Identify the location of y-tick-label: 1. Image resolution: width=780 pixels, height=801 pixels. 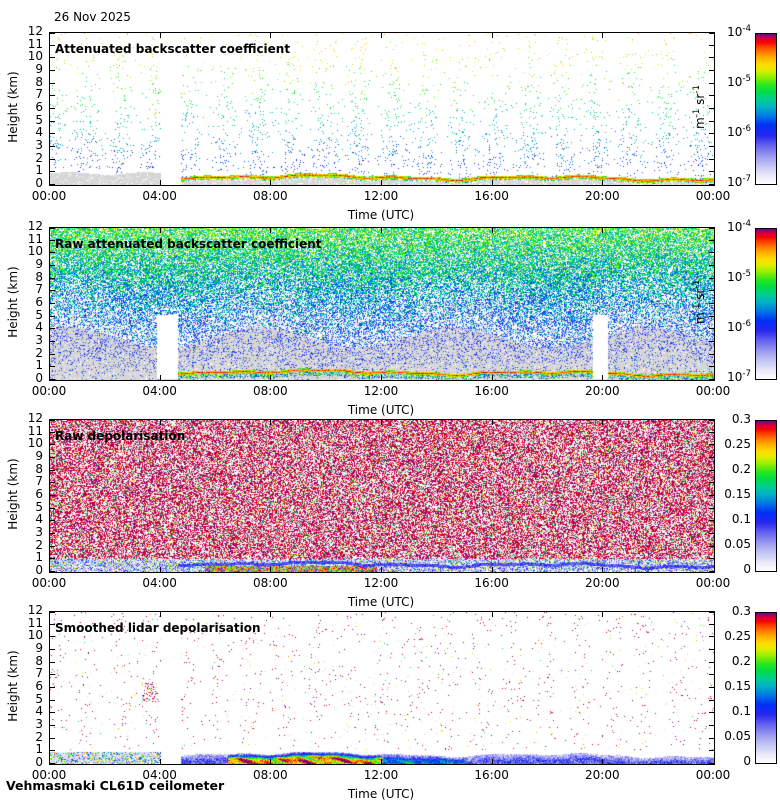
(39, 749).